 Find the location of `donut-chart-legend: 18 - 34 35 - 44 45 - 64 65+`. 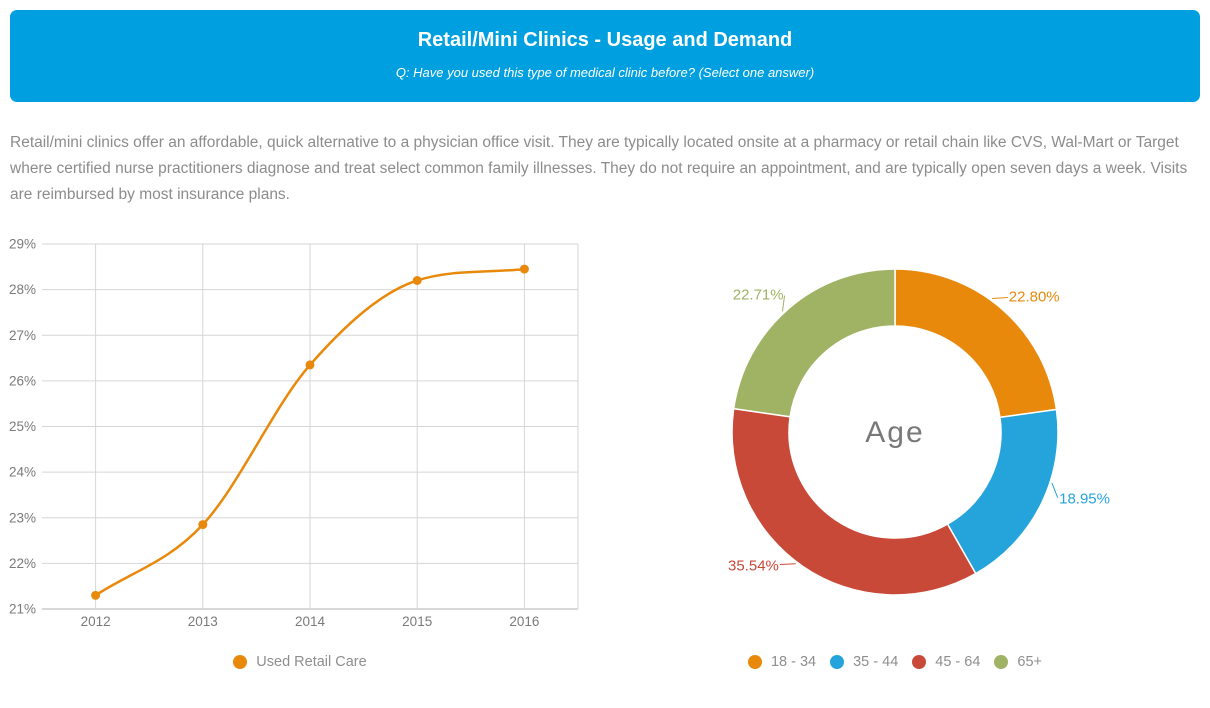

donut-chart-legend: 18 - 34 35 - 44 45 - 64 65+ is located at coordinates (895, 662).